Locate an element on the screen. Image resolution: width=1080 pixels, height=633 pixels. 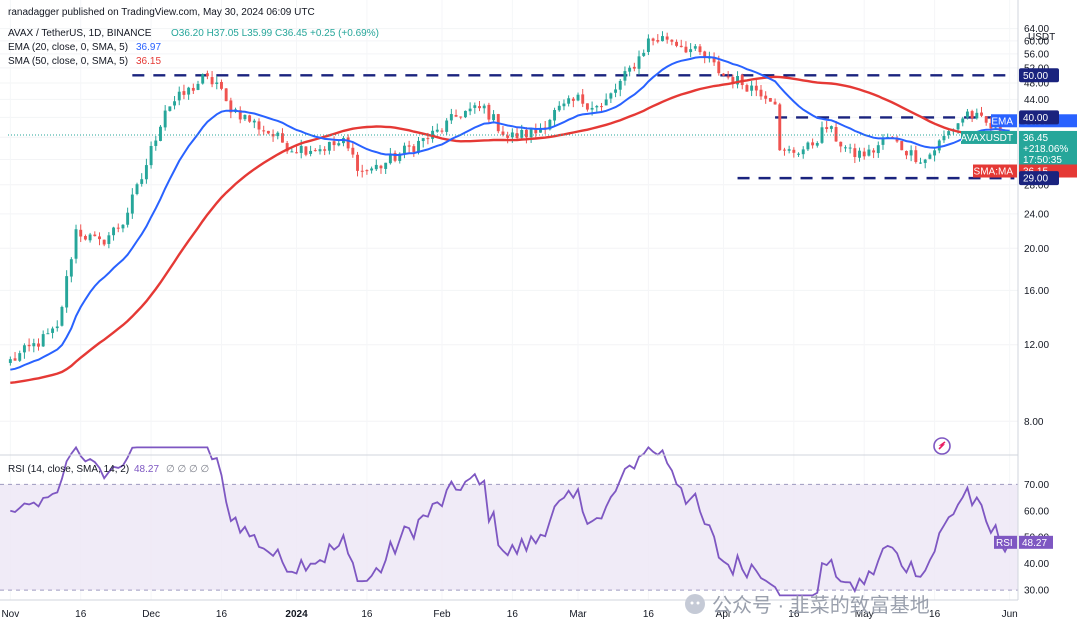
price-tick-label: 12.00 is located at coordinates (1036, 345).